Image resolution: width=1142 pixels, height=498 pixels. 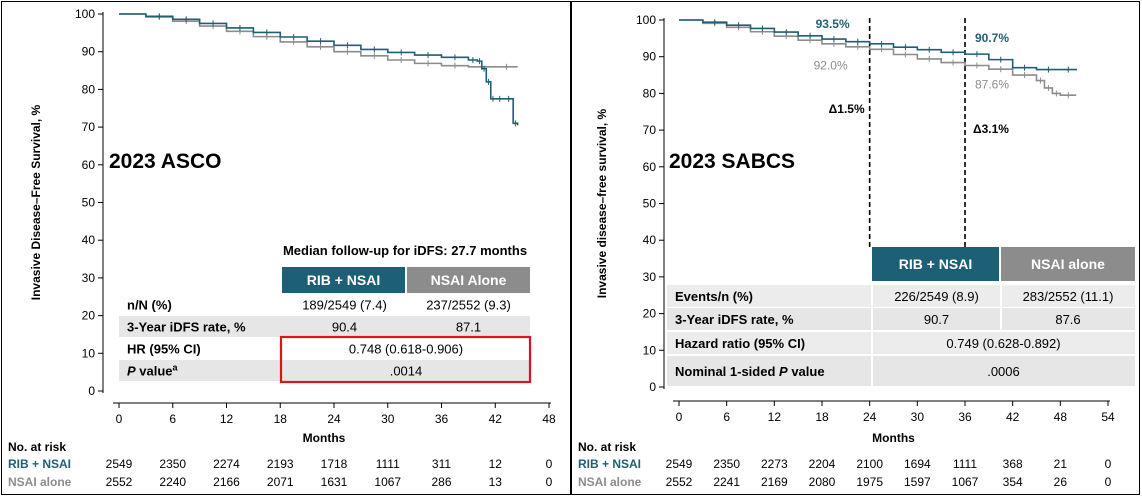 What do you see at coordinates (991, 129) in the screenshot?
I see `annotation-delta: Δ3.1%` at bounding box center [991, 129].